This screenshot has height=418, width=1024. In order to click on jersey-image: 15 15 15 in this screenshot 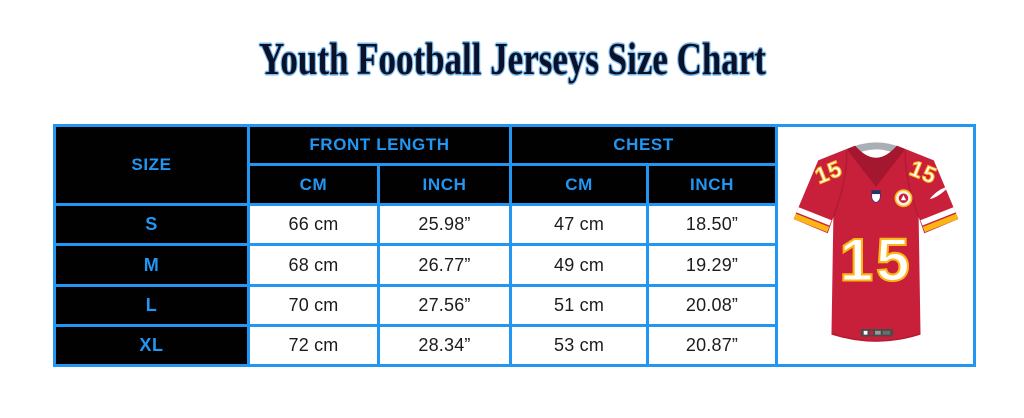, I will do `click(875, 241)`.